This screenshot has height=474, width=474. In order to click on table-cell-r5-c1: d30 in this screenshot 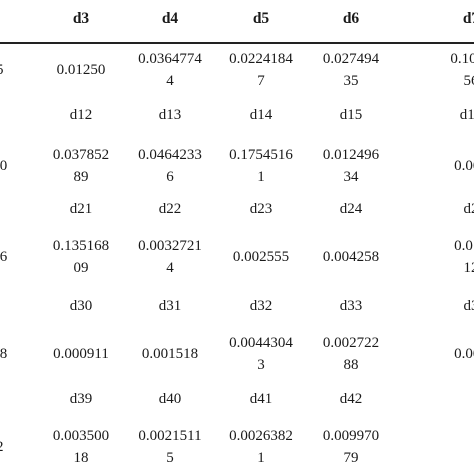, I will do `click(81, 306)`.